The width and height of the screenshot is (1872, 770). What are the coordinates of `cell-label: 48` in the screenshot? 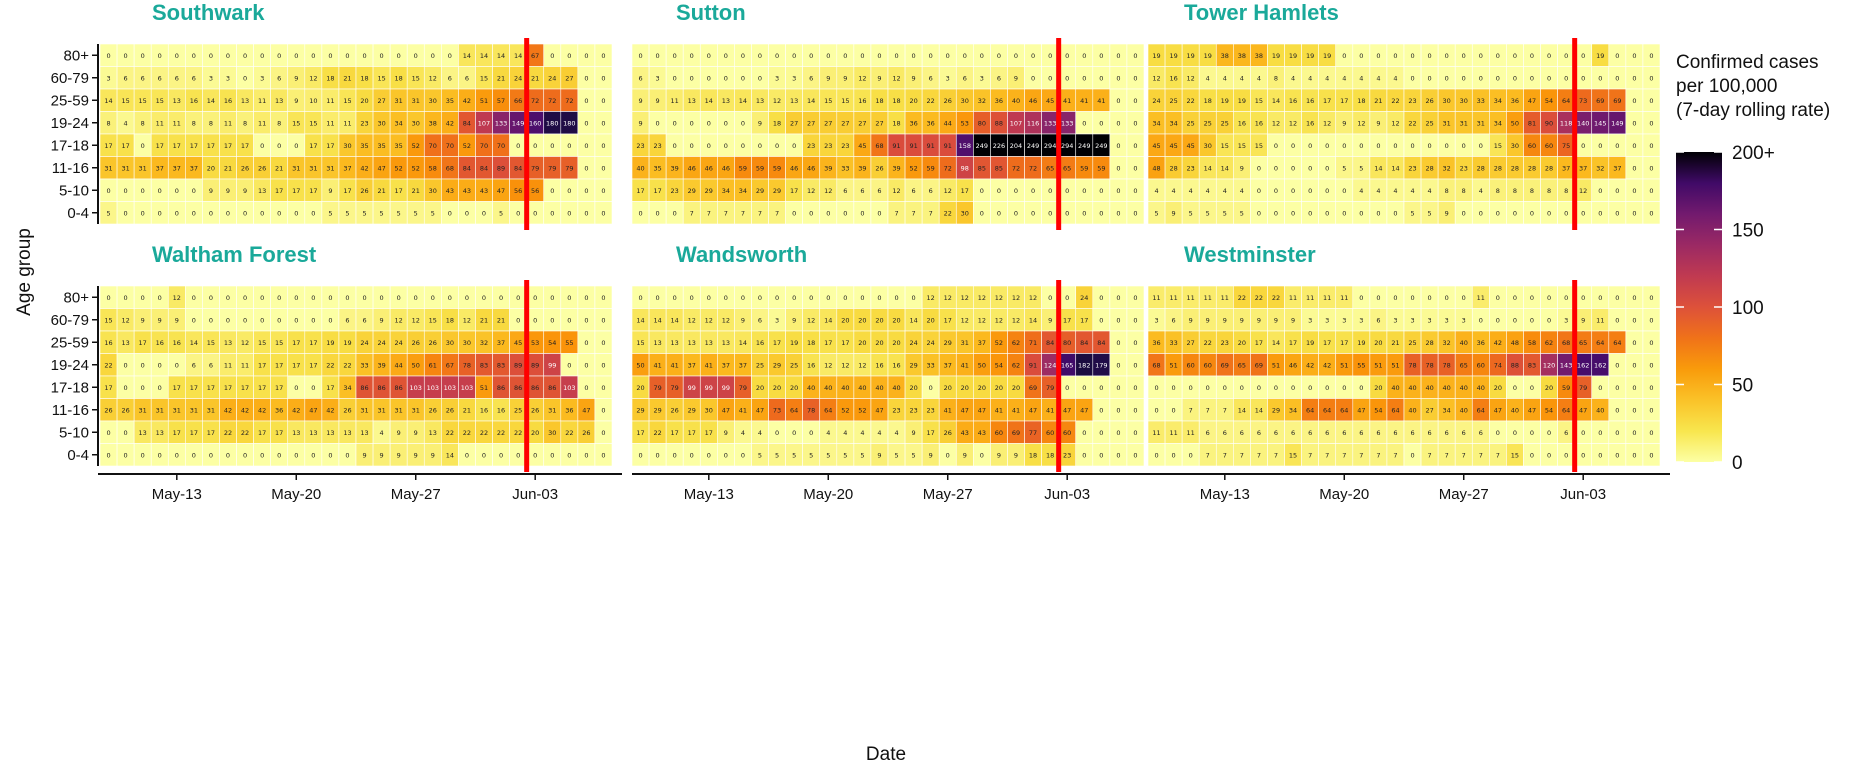 It's located at (1156, 168).